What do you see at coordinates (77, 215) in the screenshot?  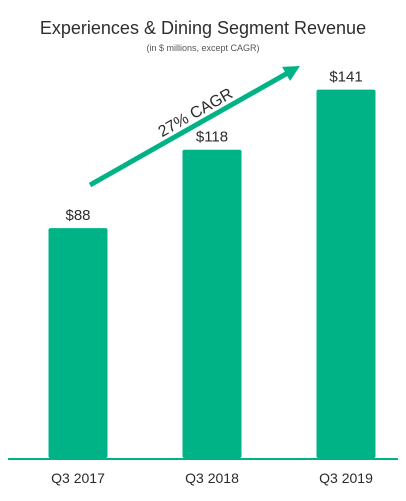 I see `value-label-q3-2017: $88` at bounding box center [77, 215].